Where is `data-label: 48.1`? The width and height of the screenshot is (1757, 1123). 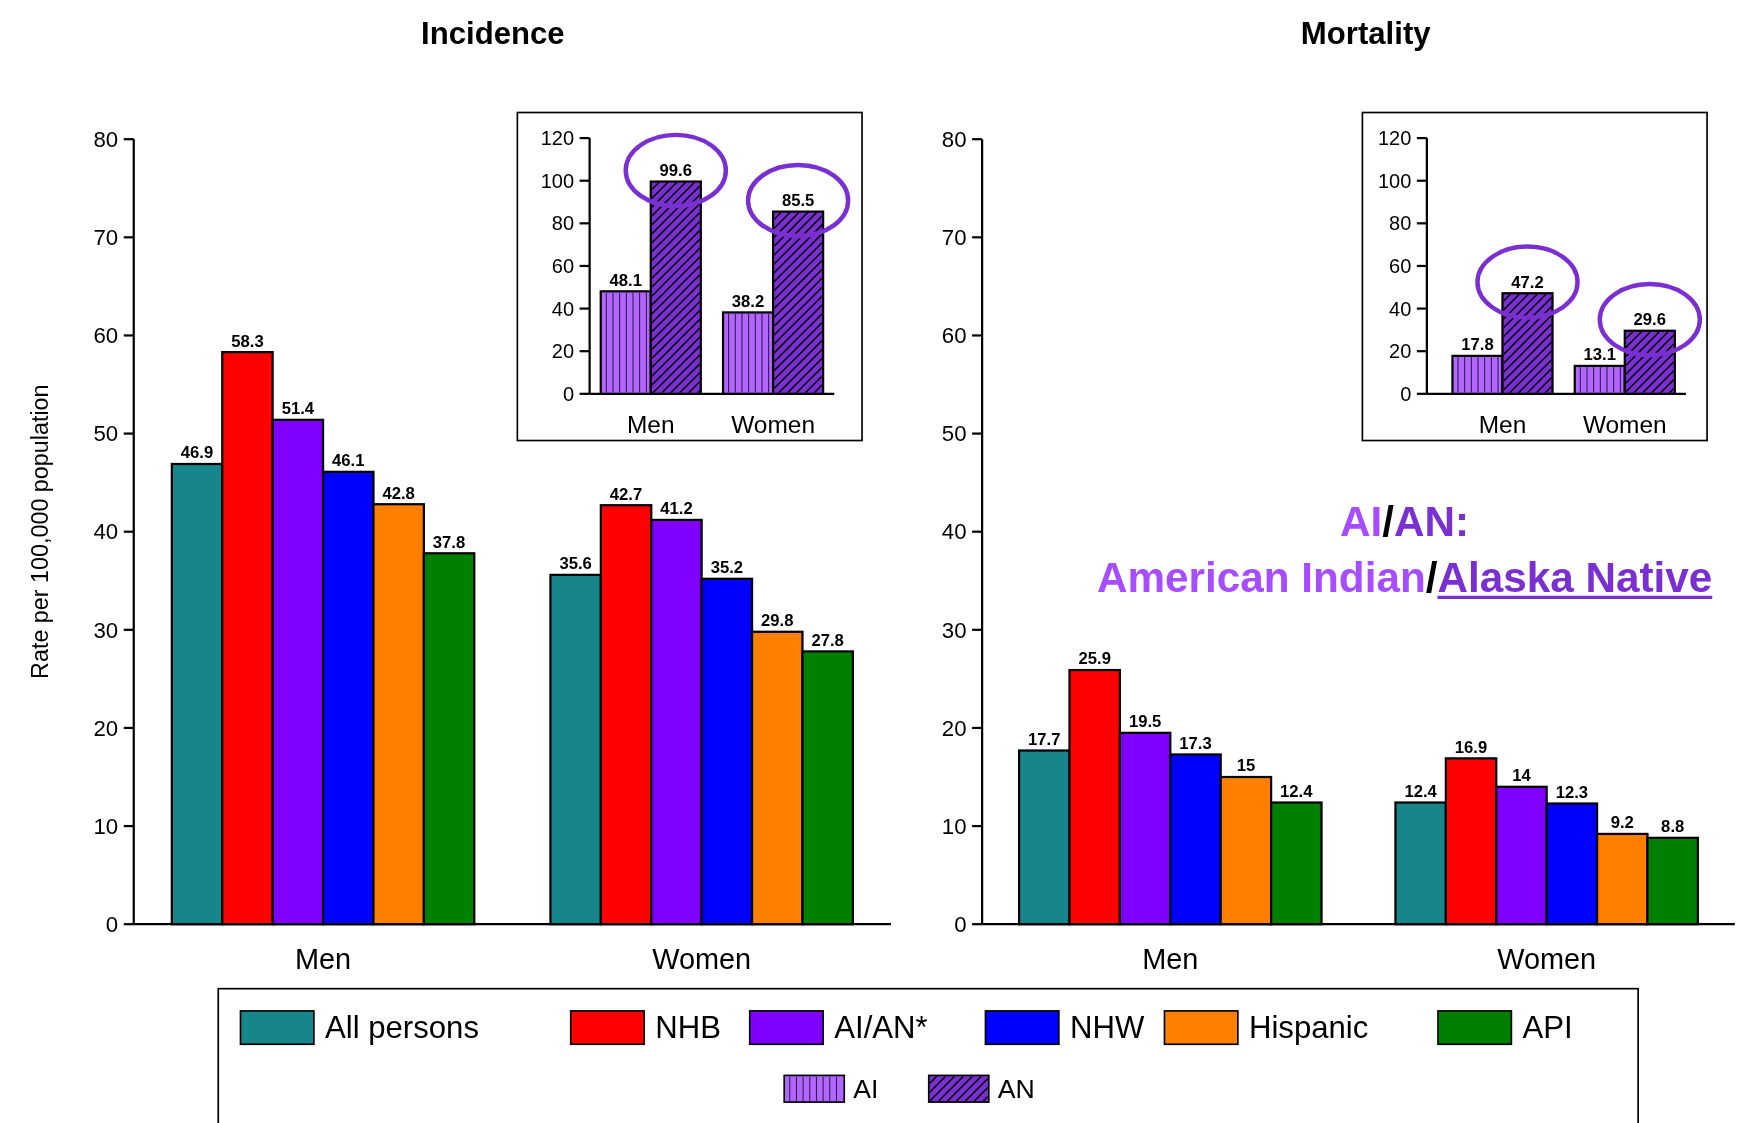
data-label: 48.1 is located at coordinates (625, 280).